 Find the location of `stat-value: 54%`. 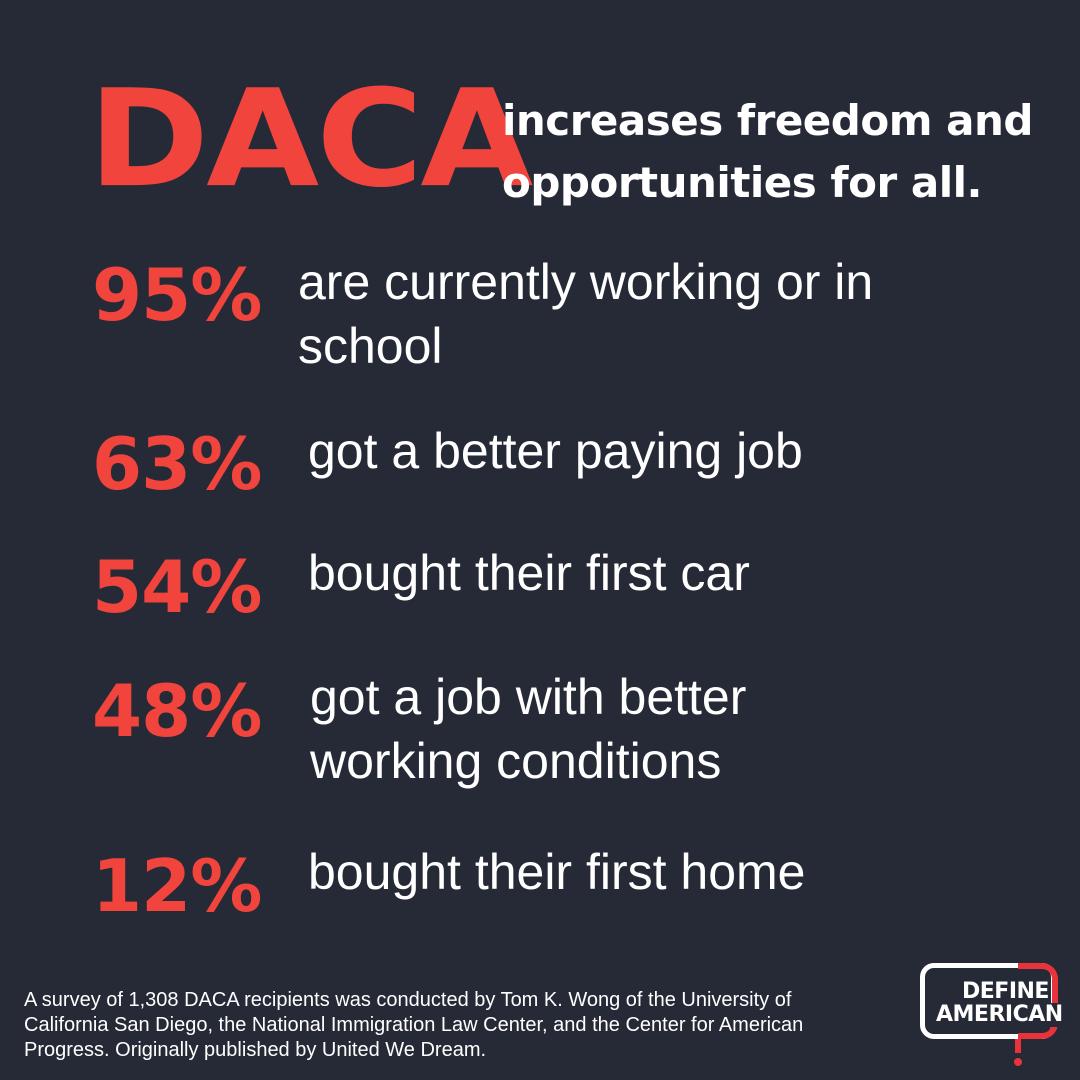

stat-value: 54% is located at coordinates (177, 587).